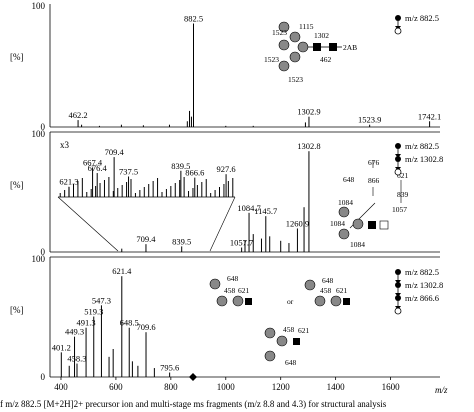 The image size is (474, 412). I want to click on svg-text: 1057, so click(399, 209).